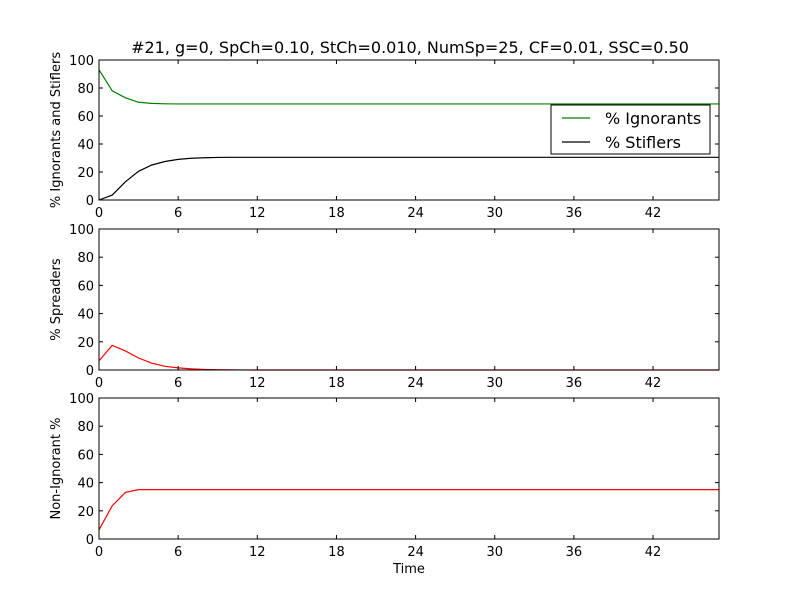  Describe the element at coordinates (408, 87) in the screenshot. I see `series-line-ignorants` at that location.